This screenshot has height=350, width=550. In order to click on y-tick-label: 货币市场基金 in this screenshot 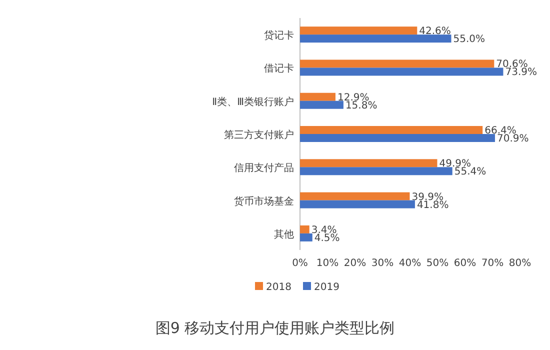, I will do `click(264, 201)`.